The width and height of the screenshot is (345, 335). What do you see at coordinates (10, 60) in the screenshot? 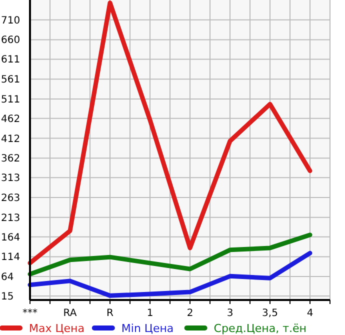
I see `y-tick-label: 611` at bounding box center [10, 60].